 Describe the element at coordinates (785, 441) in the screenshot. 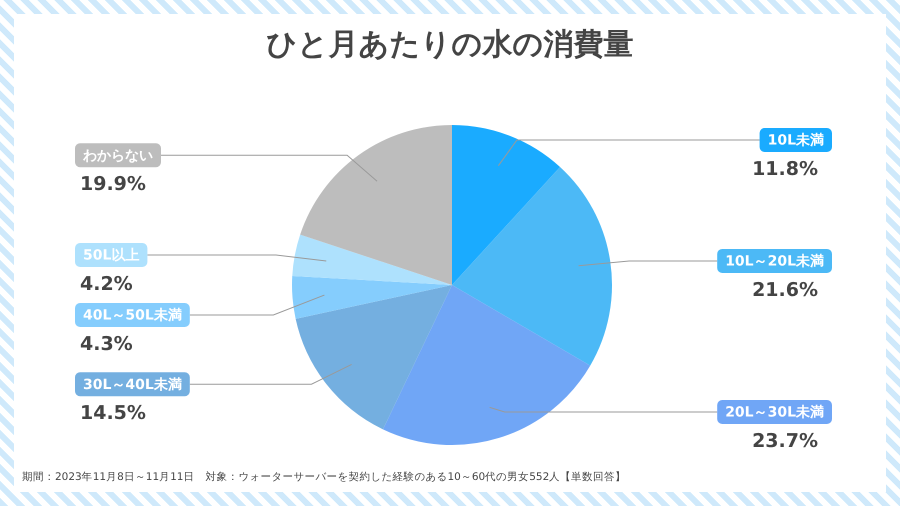

I see `data-label: 23.7%` at that location.